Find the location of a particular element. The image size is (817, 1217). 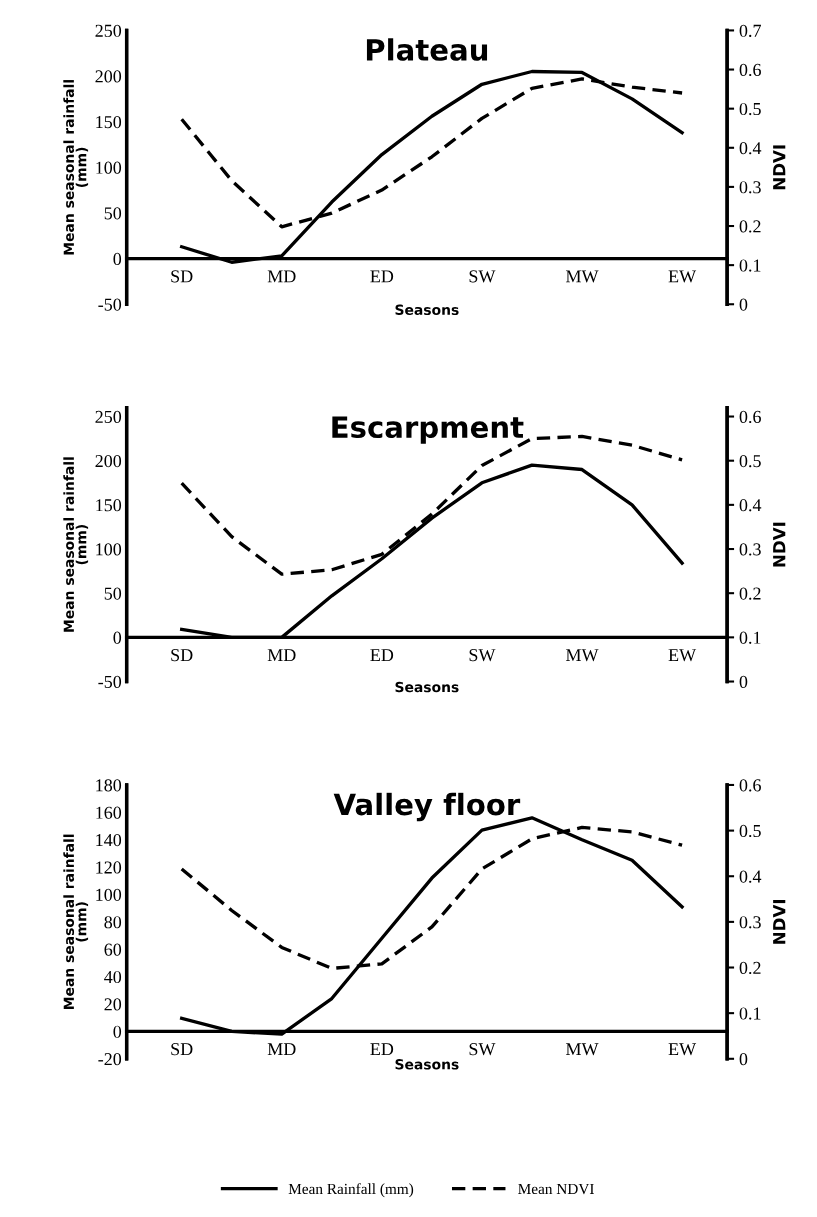

legend-label: Mean Rainfall (mm) is located at coordinates (351, 1190).